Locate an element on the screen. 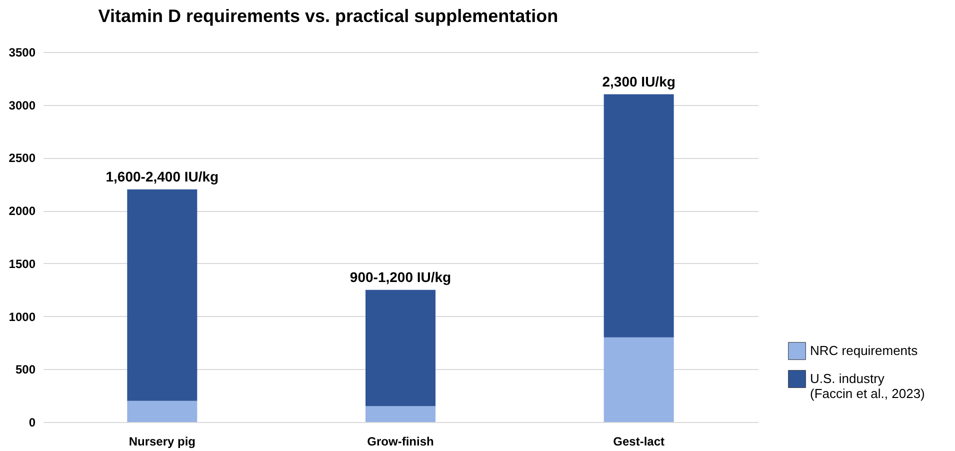 The width and height of the screenshot is (955, 451). y-tick-label: 500 is located at coordinates (25, 369).